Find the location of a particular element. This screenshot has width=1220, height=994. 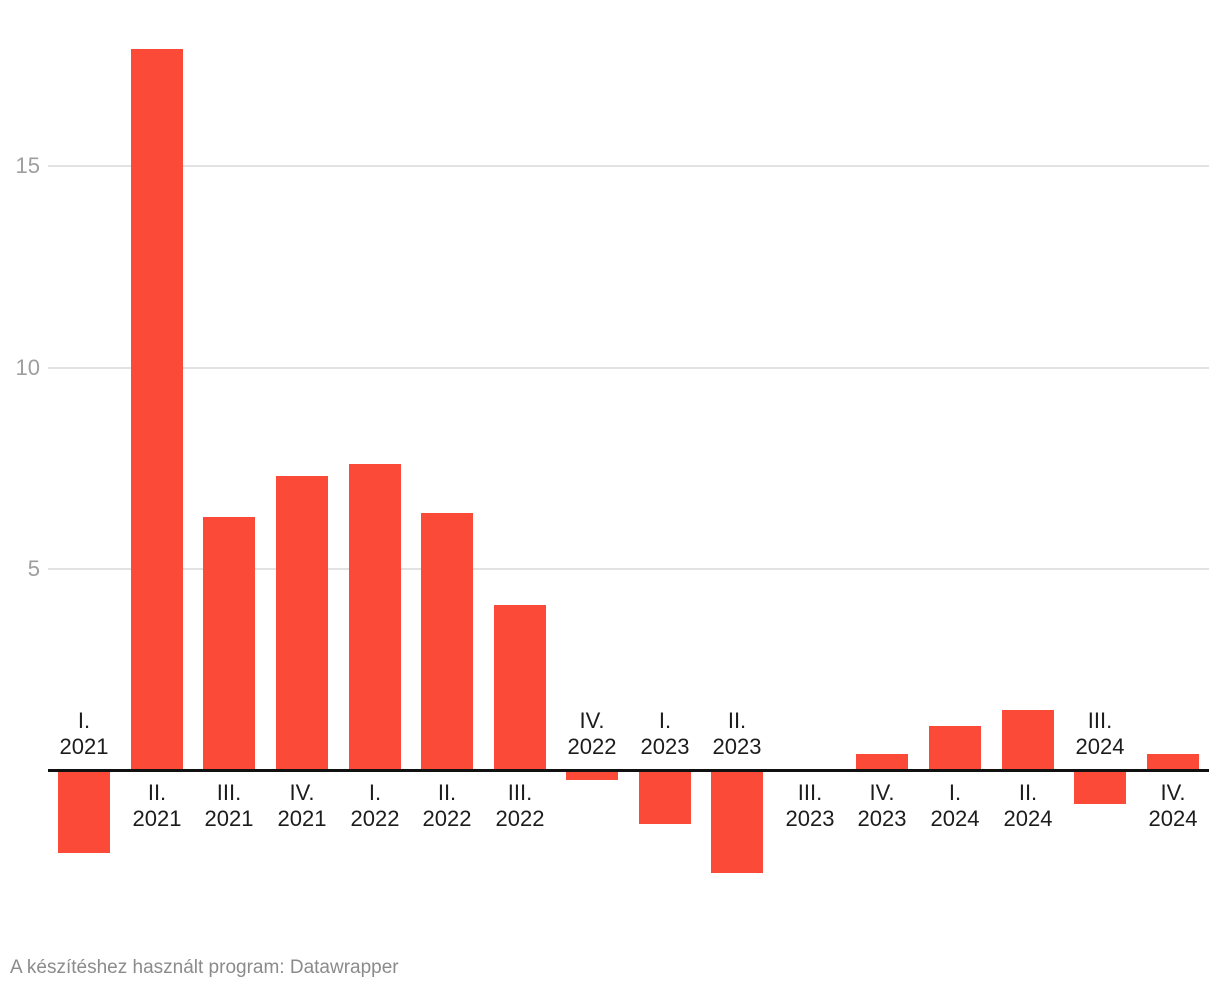

x-tick-label: III. 2023 is located at coordinates (810, 806).